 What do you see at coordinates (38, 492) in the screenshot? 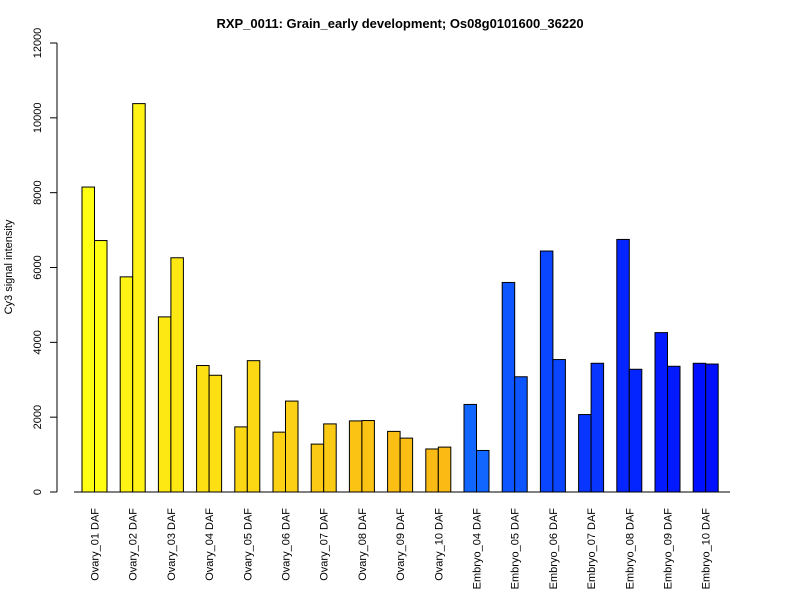
I see `y-tick-label: 0` at bounding box center [38, 492].